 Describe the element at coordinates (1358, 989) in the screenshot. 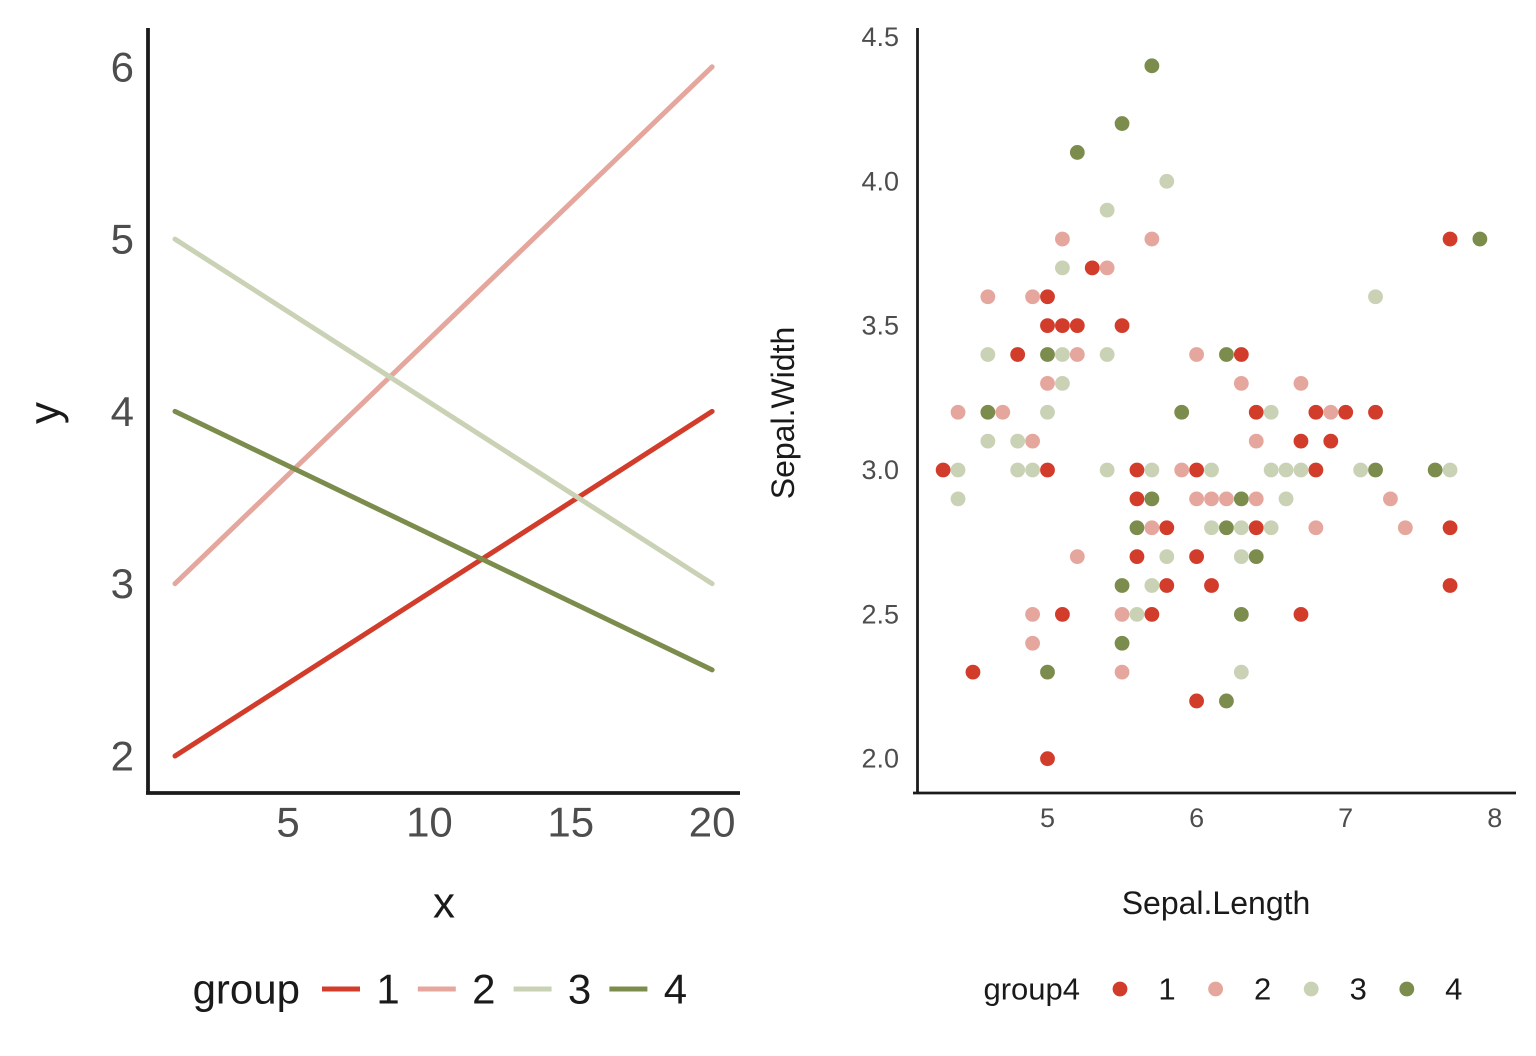

I see `legend-item-label: 3` at that location.